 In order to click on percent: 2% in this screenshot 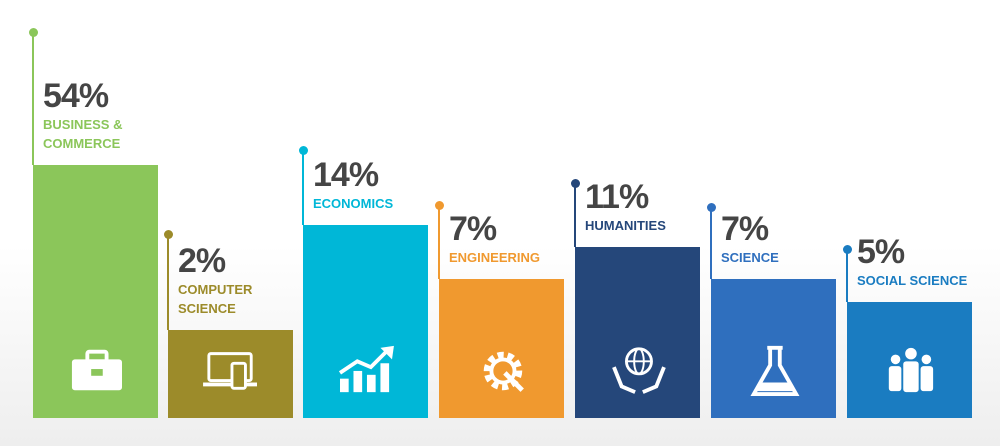, I will do `click(202, 261)`.